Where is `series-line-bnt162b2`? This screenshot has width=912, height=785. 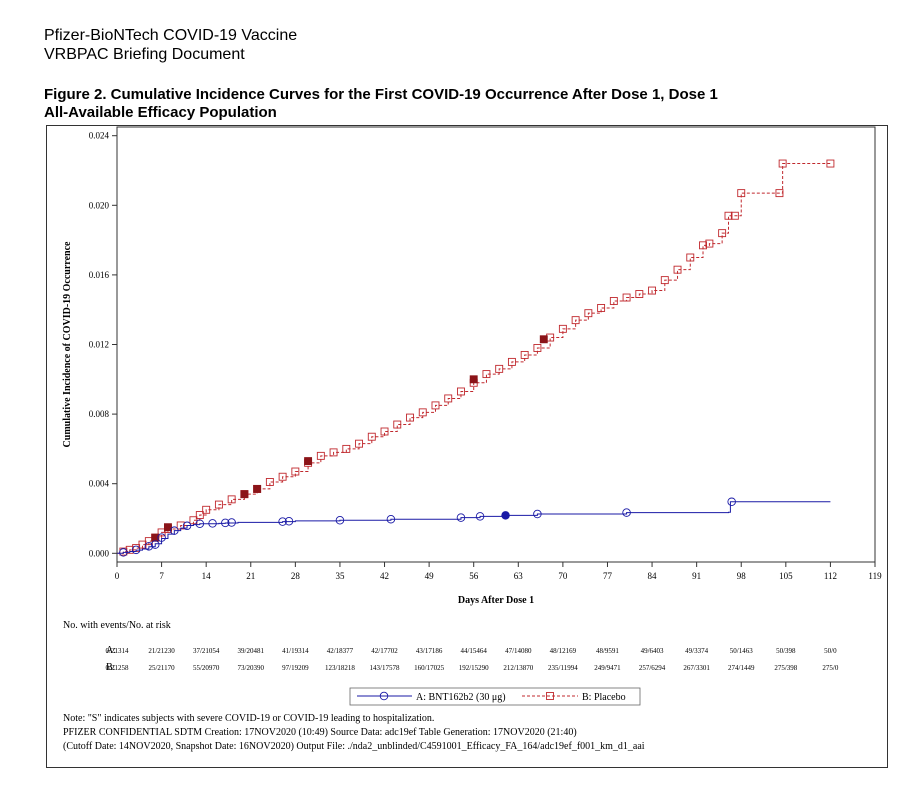 series-line-bnt162b2 is located at coordinates (474, 527).